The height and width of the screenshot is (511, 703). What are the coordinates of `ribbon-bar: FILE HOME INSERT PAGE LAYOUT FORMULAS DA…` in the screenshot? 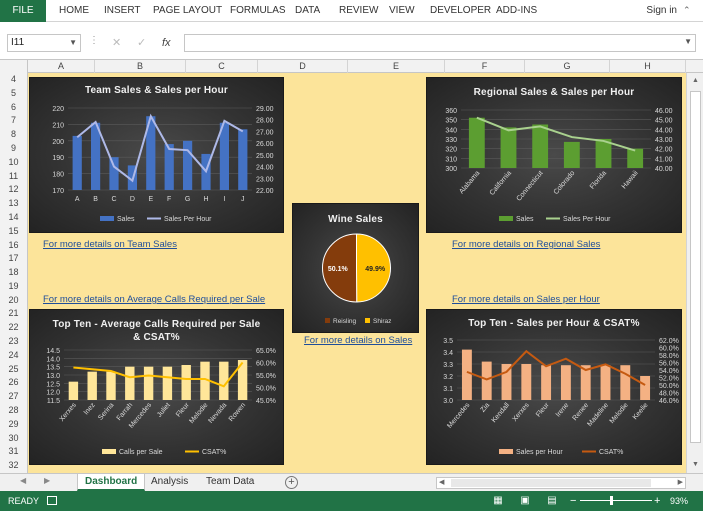 It's located at (351, 11).